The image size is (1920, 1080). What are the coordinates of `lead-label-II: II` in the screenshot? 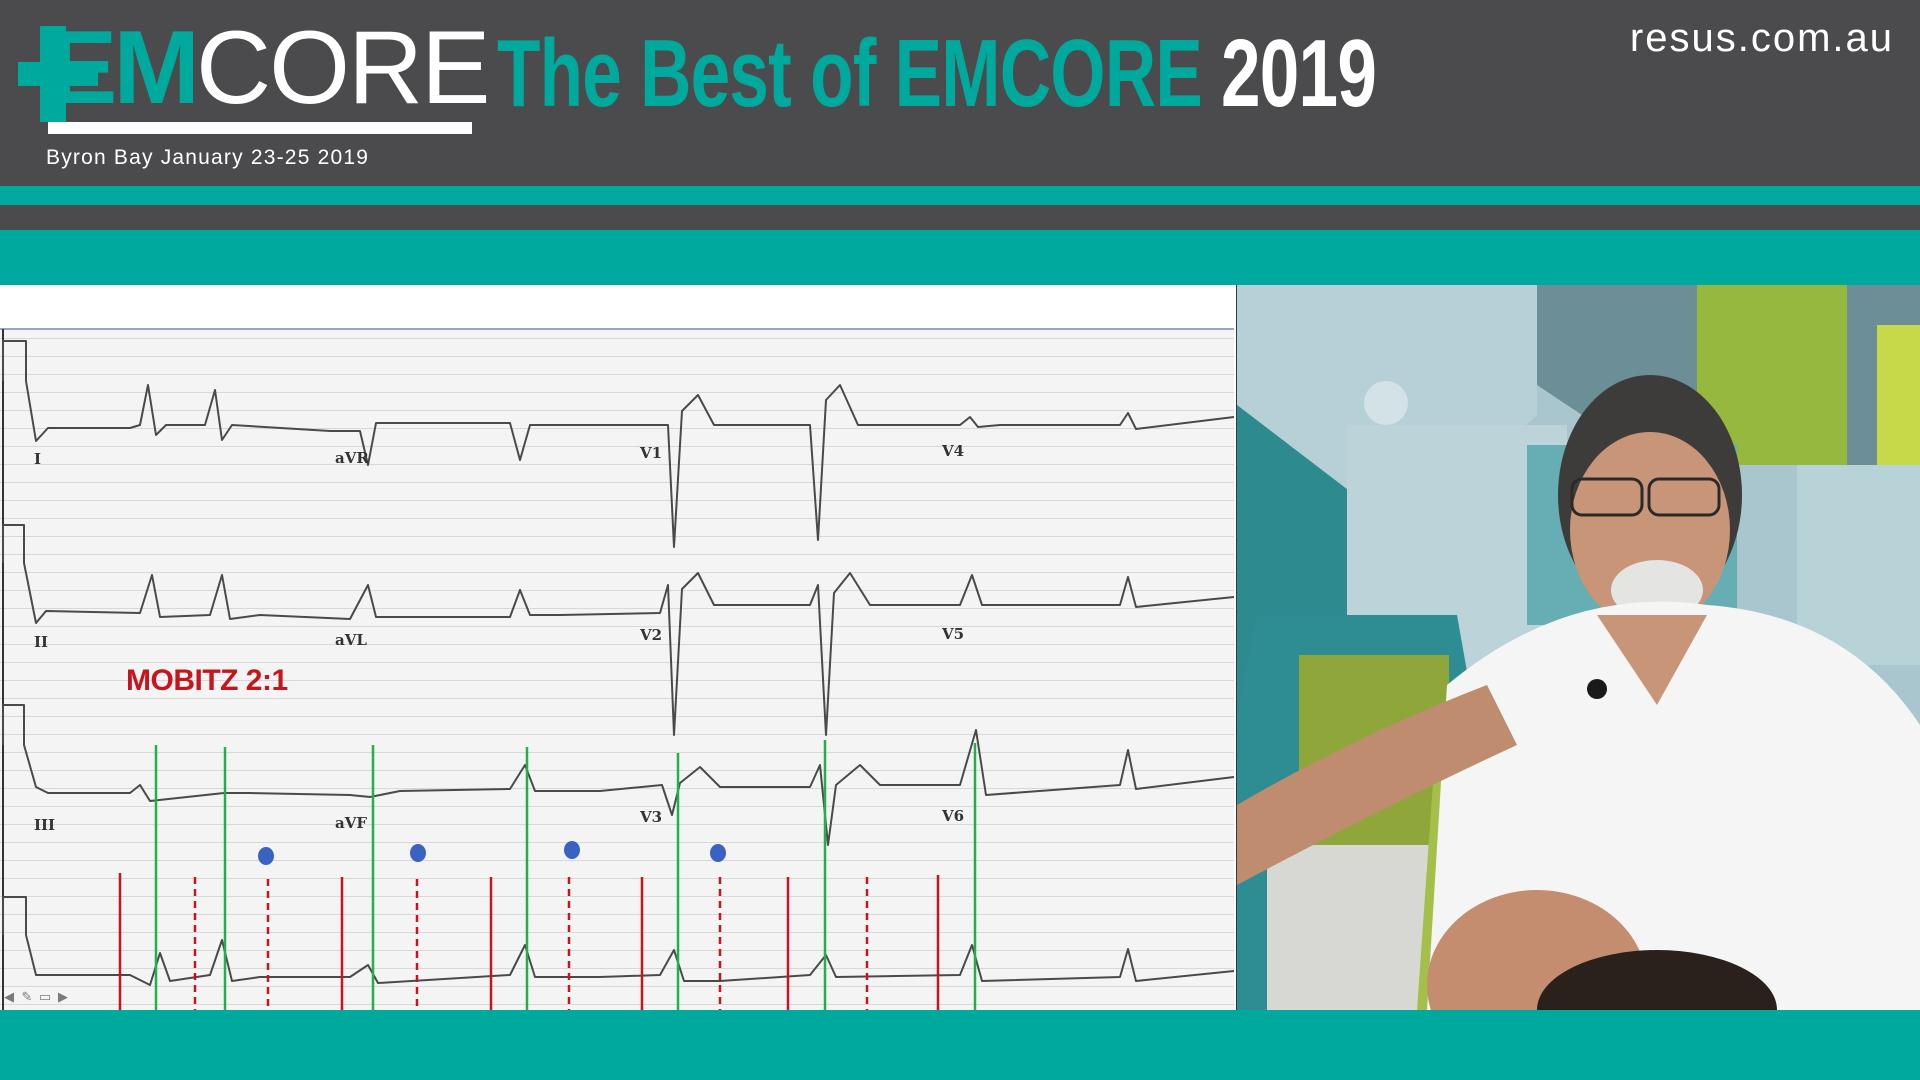 It's located at (41, 642).